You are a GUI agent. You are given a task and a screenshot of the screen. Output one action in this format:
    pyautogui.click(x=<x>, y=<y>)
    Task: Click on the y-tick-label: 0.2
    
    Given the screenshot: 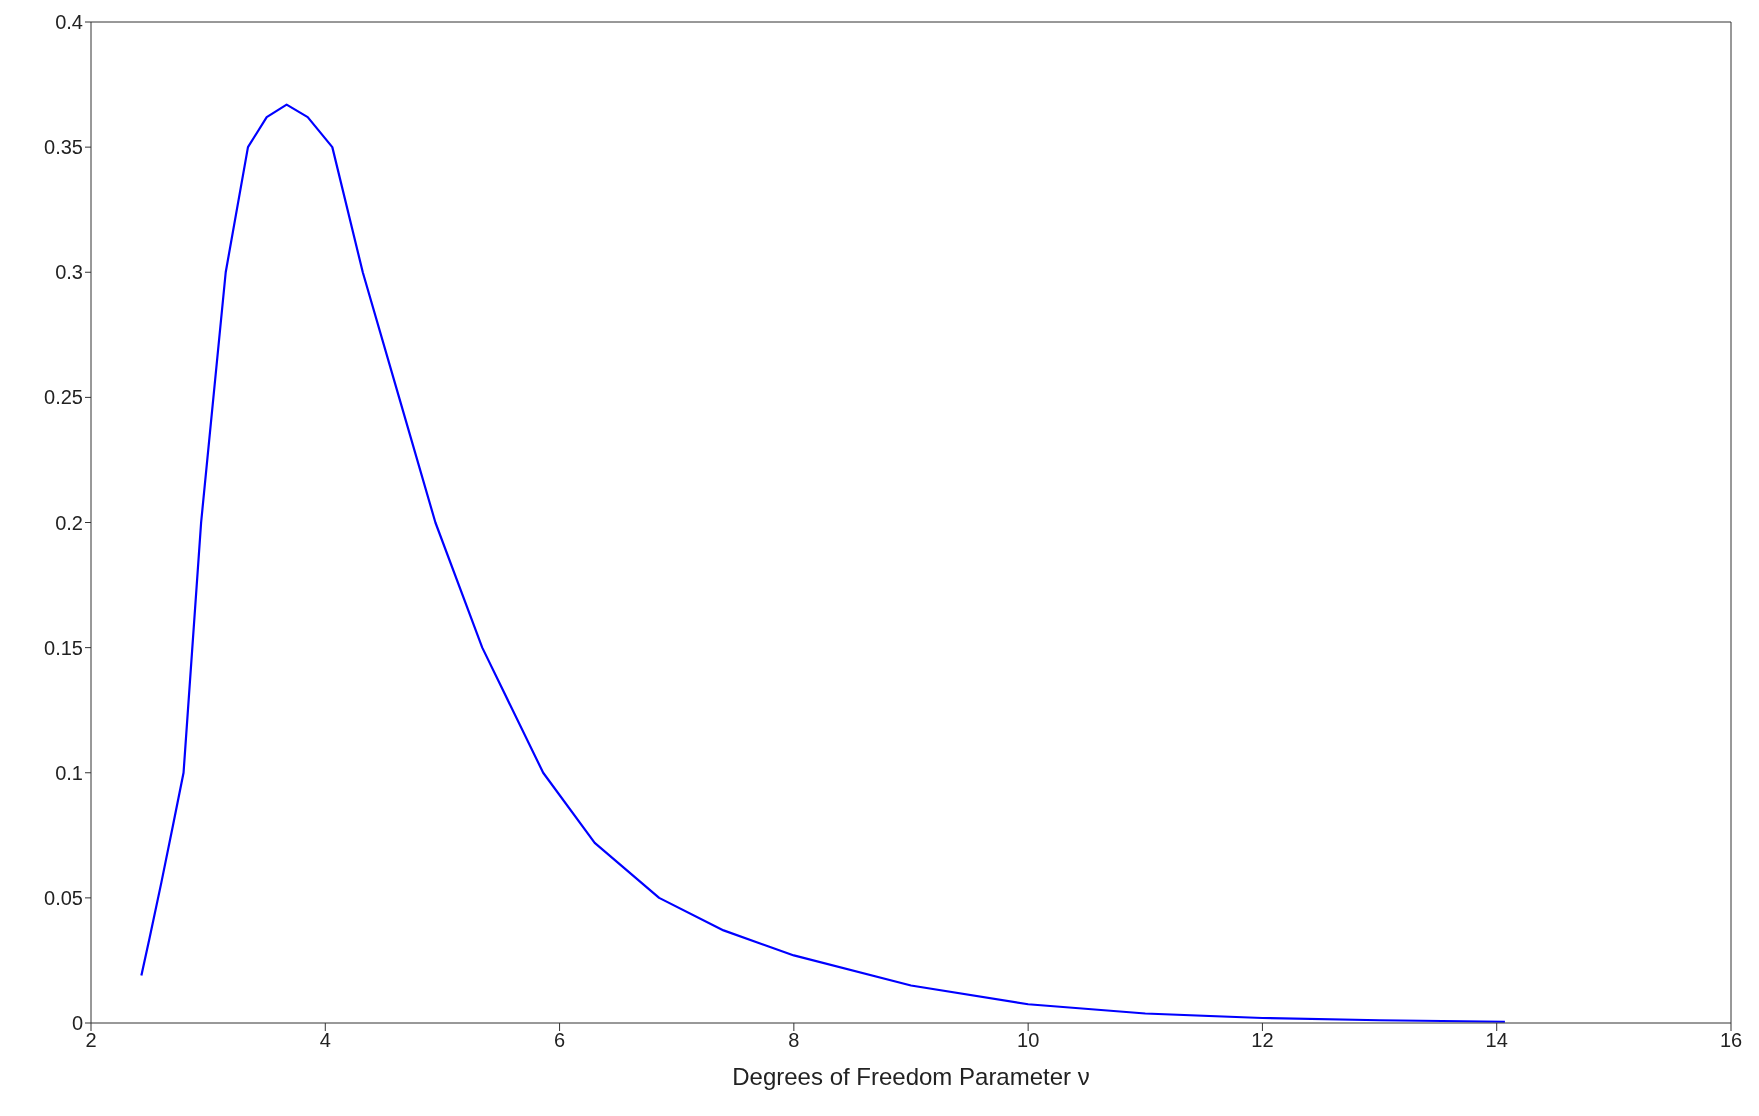 What is the action you would take?
    pyautogui.click(x=69, y=522)
    